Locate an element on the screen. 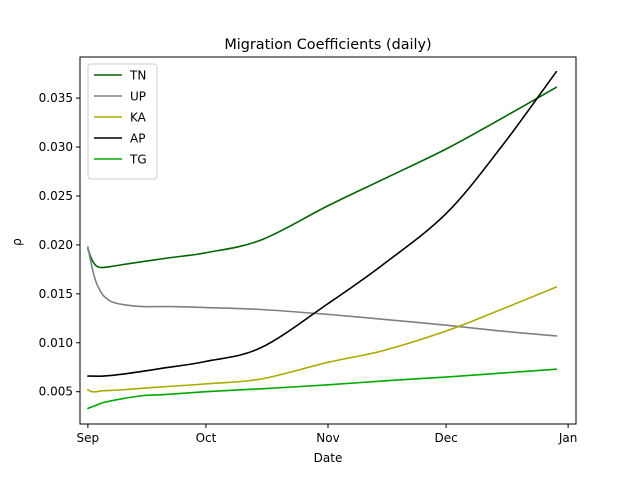 The width and height of the screenshot is (640, 478). x-tick-label: Sep is located at coordinates (88, 438).